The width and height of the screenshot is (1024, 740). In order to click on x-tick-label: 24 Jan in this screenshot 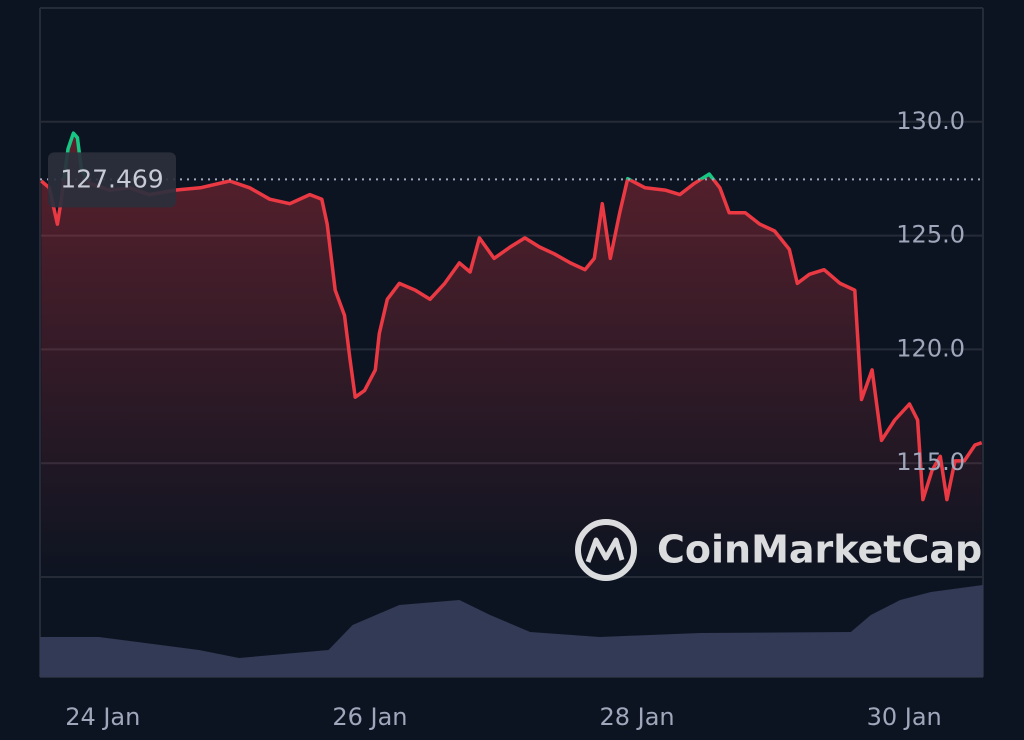, I will do `click(102, 717)`.